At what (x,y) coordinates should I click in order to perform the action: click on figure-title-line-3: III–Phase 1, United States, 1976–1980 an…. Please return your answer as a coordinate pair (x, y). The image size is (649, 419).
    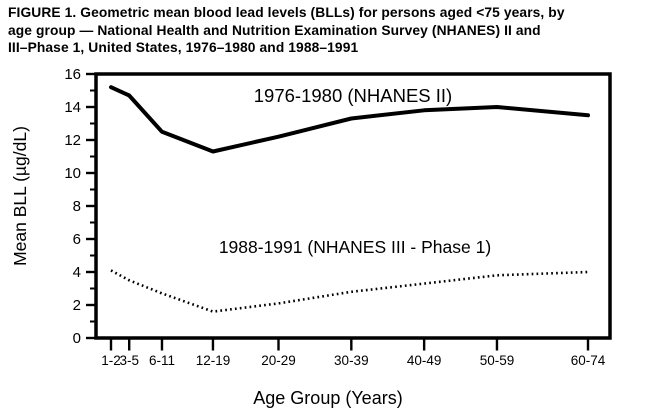
    Looking at the image, I should click on (183, 48).